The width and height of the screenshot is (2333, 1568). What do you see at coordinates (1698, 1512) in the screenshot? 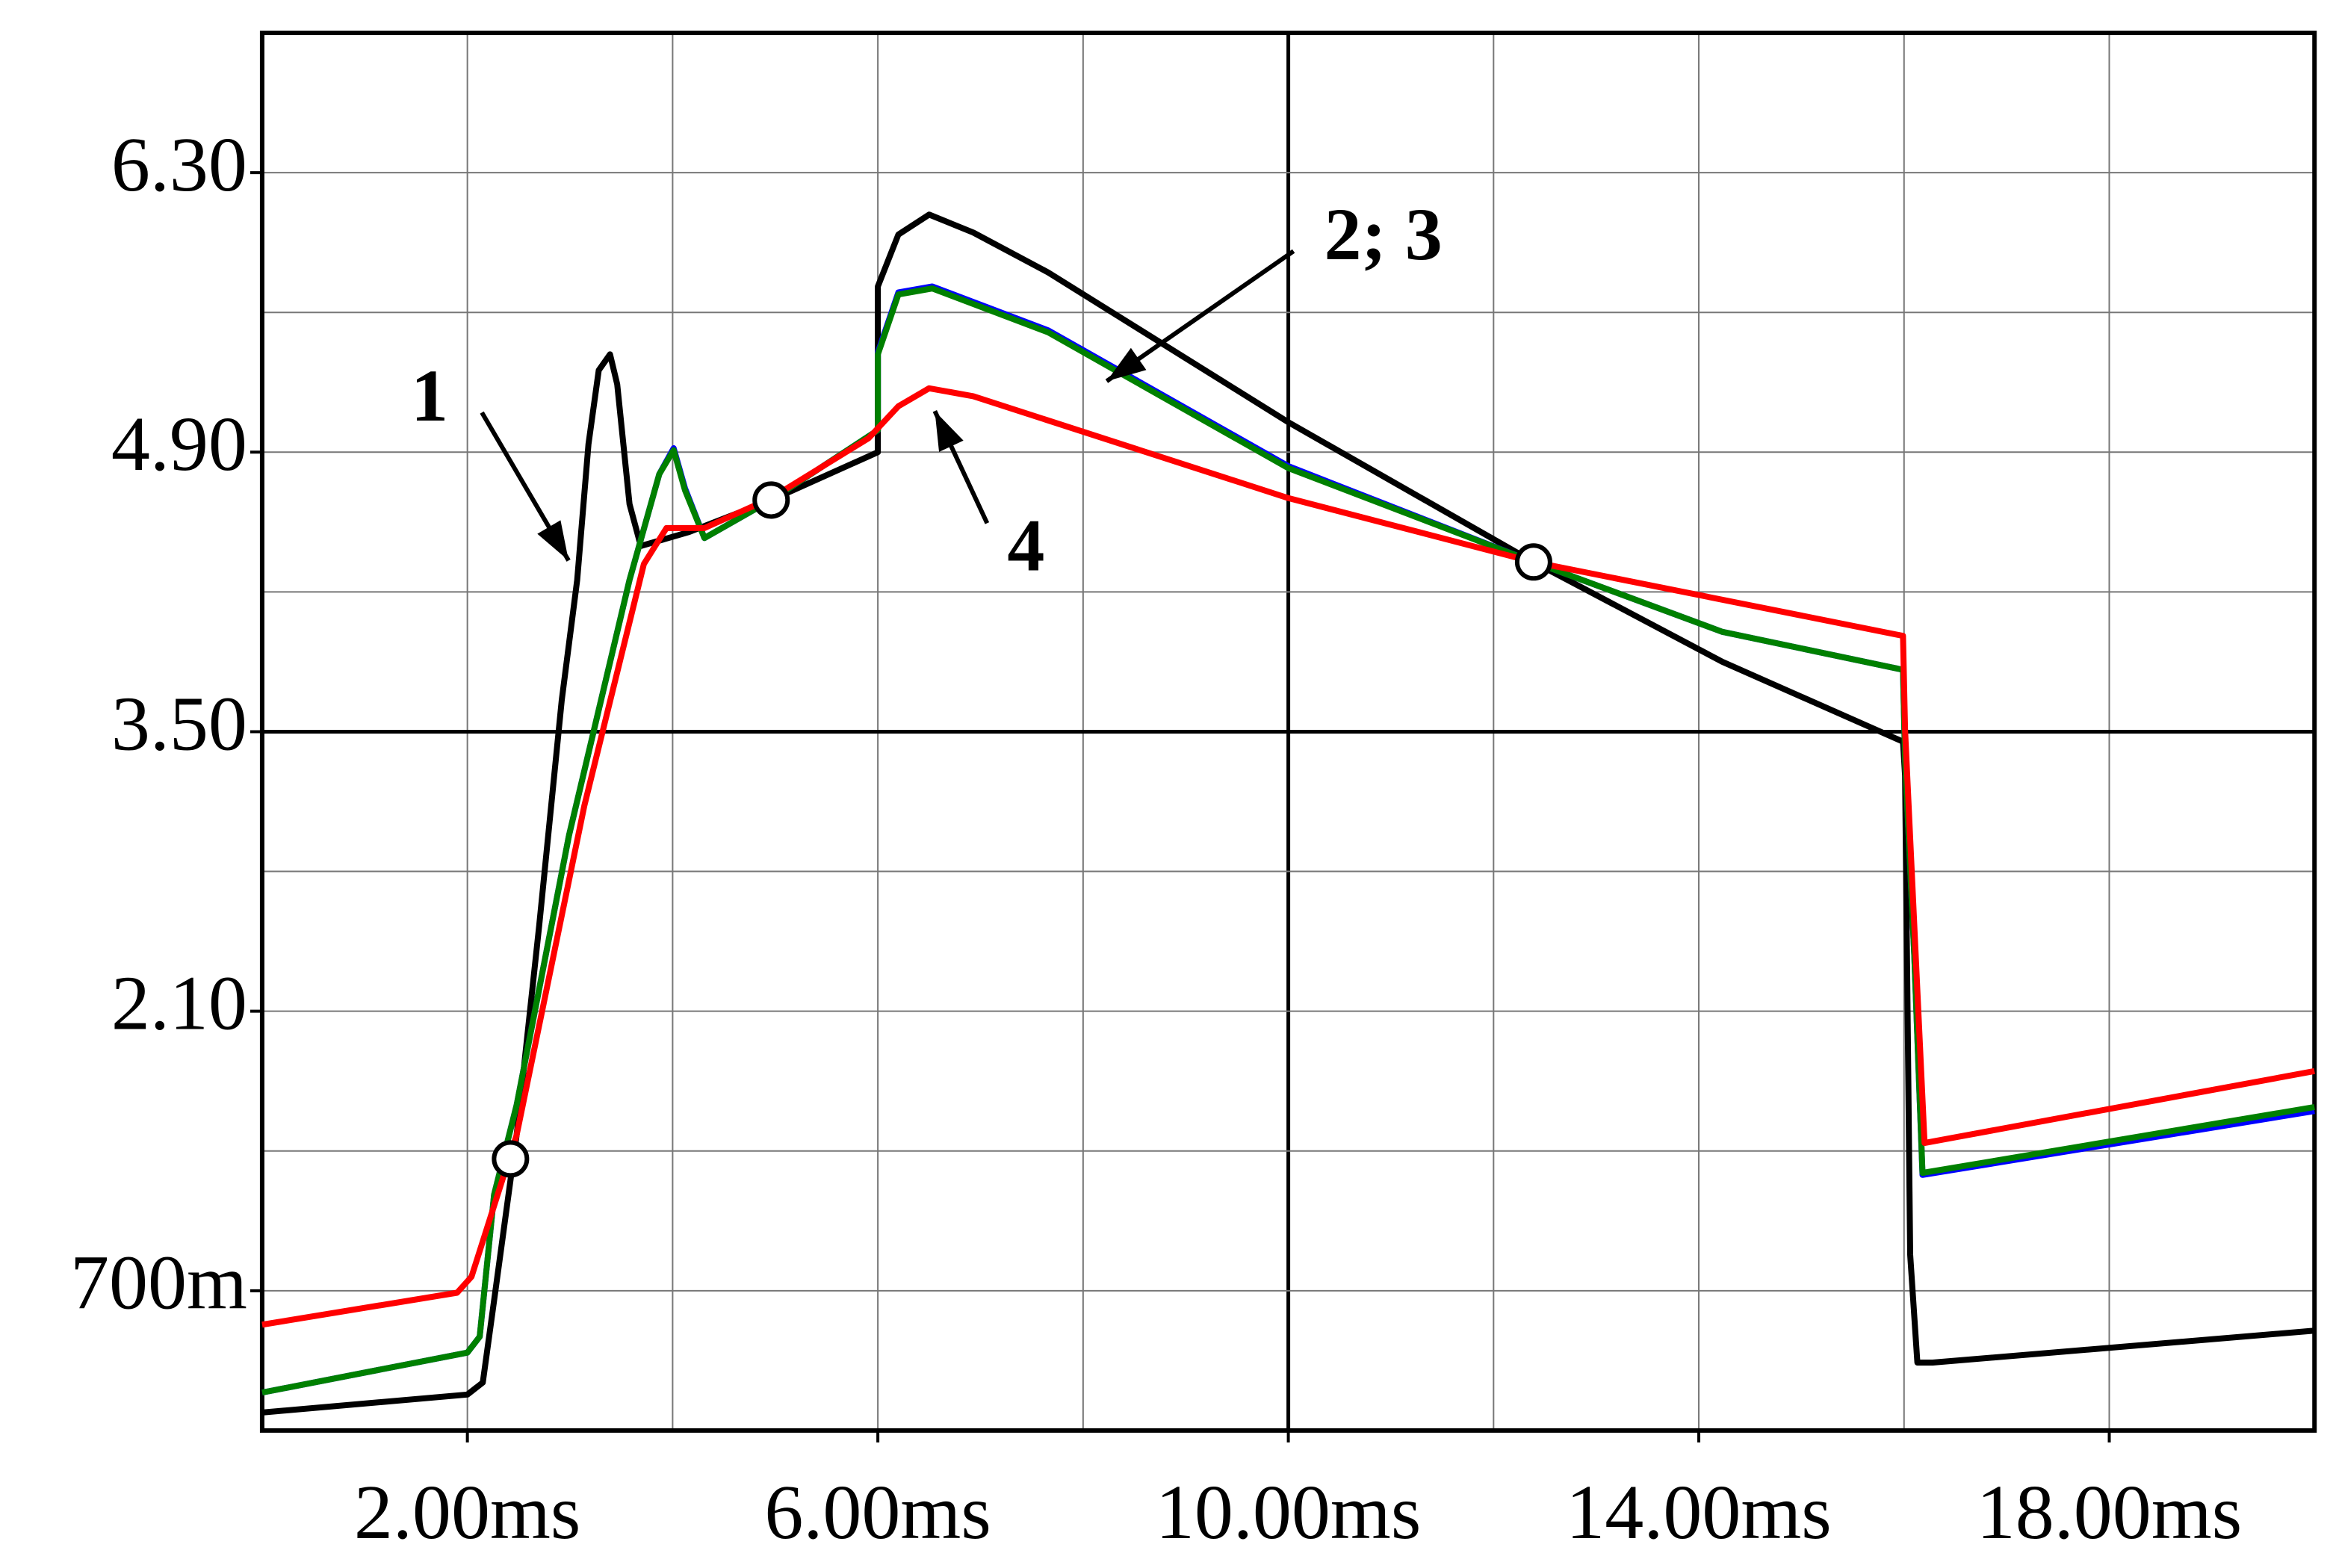
I see `x-tick-label: 14.00ms` at bounding box center [1698, 1512].